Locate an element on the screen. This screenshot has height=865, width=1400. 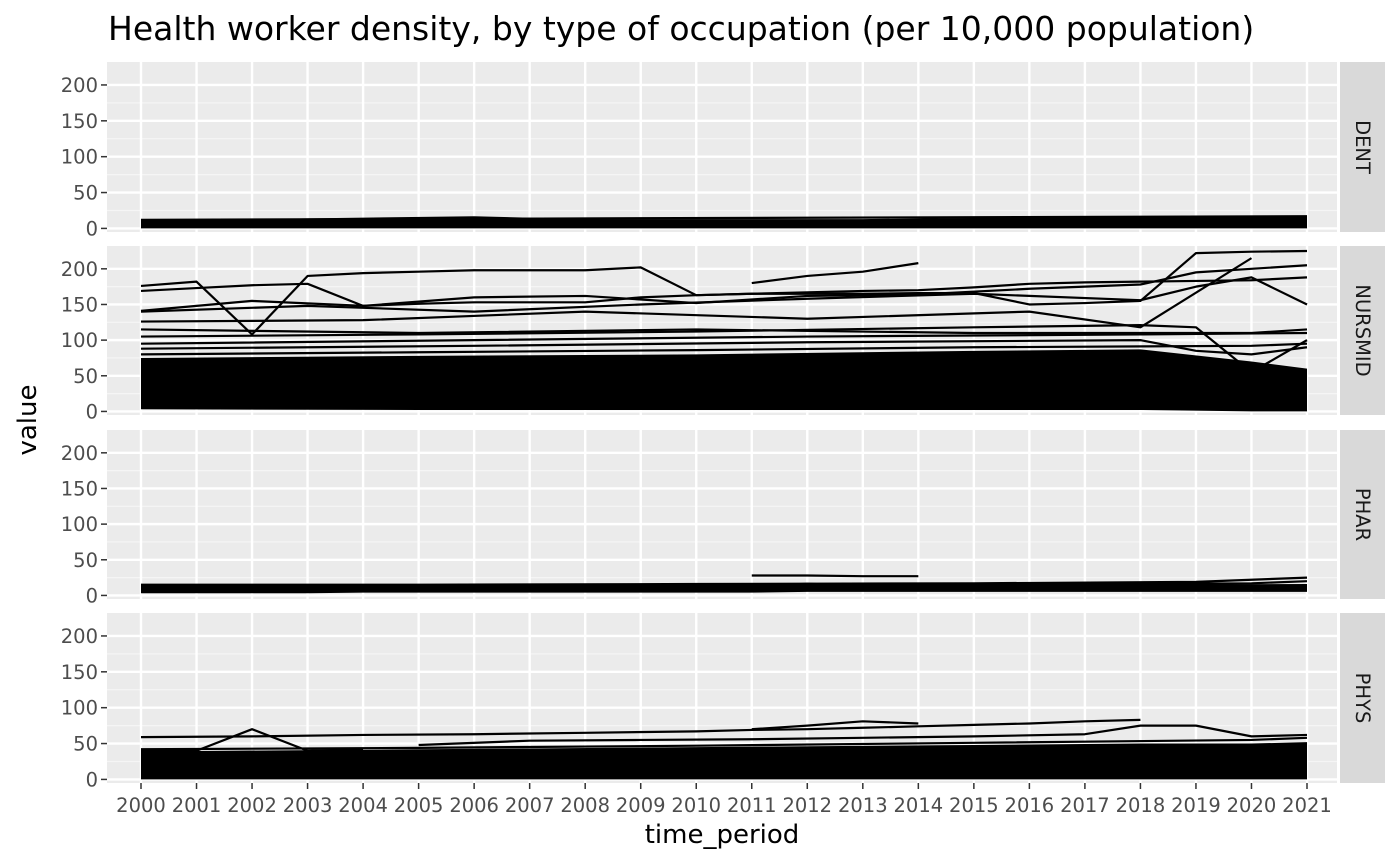
x-tick-label: 2016 is located at coordinates (1030, 805).